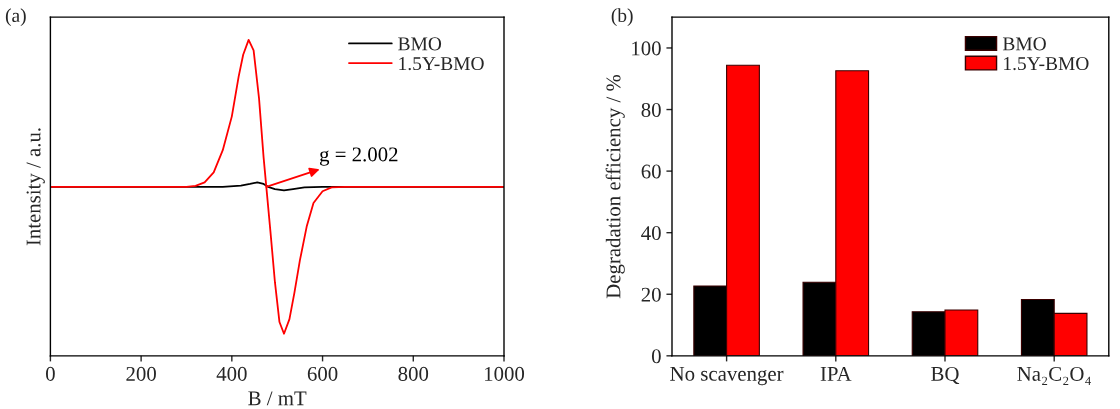 The width and height of the screenshot is (1120, 409). Describe the element at coordinates (322, 373) in the screenshot. I see `x-tick-label: 600` at that location.